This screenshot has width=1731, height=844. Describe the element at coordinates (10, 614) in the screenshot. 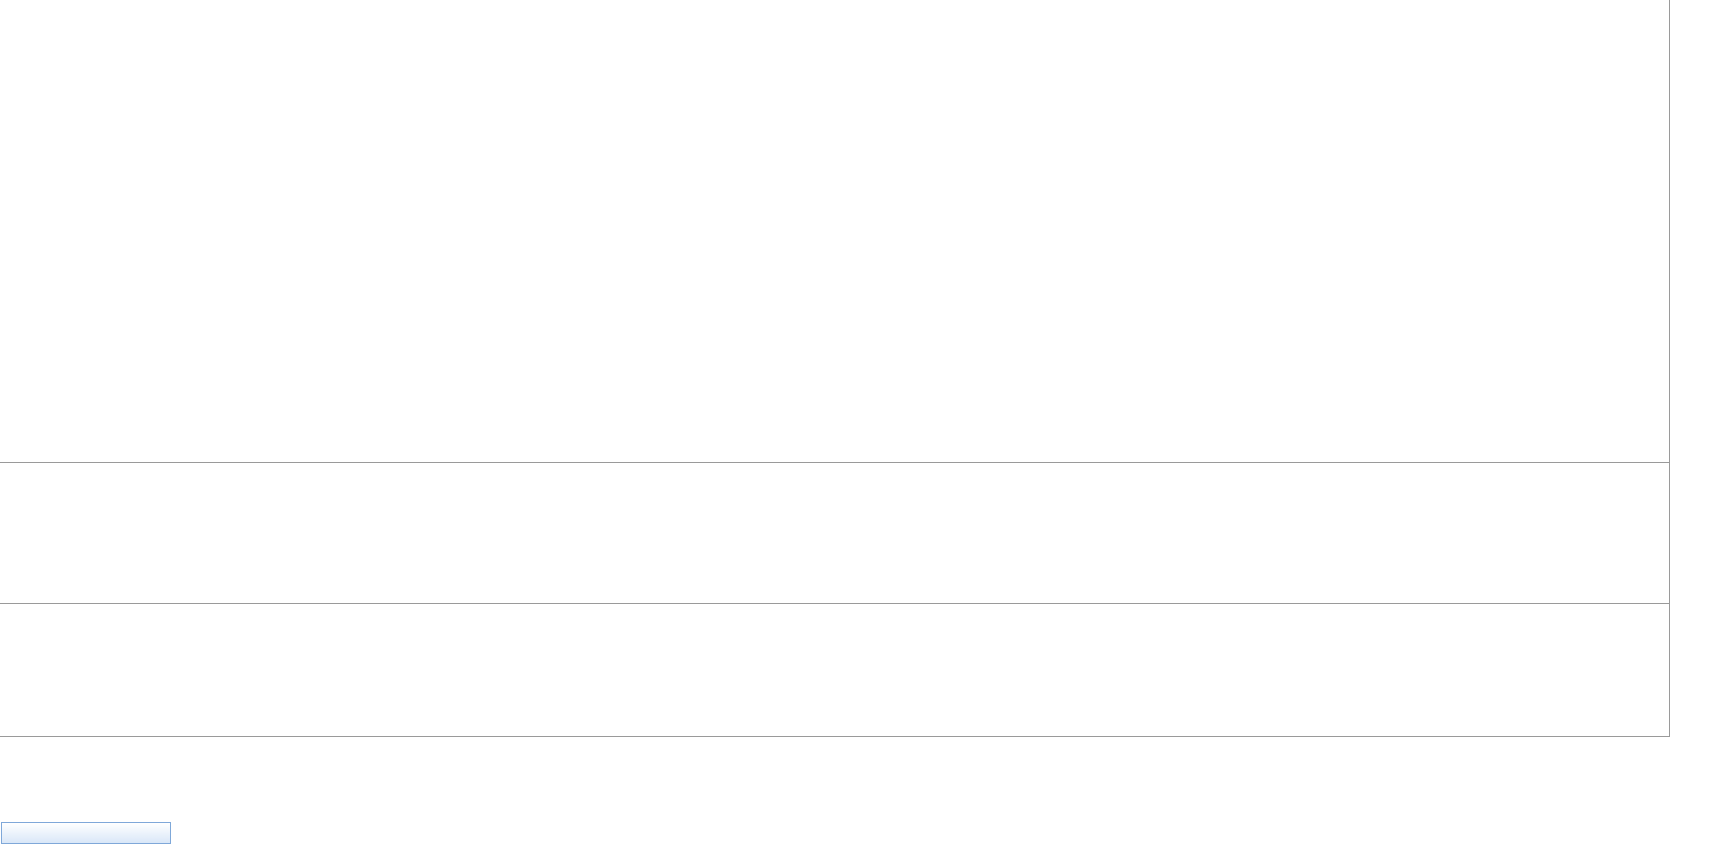

I see `rsi-header` at that location.